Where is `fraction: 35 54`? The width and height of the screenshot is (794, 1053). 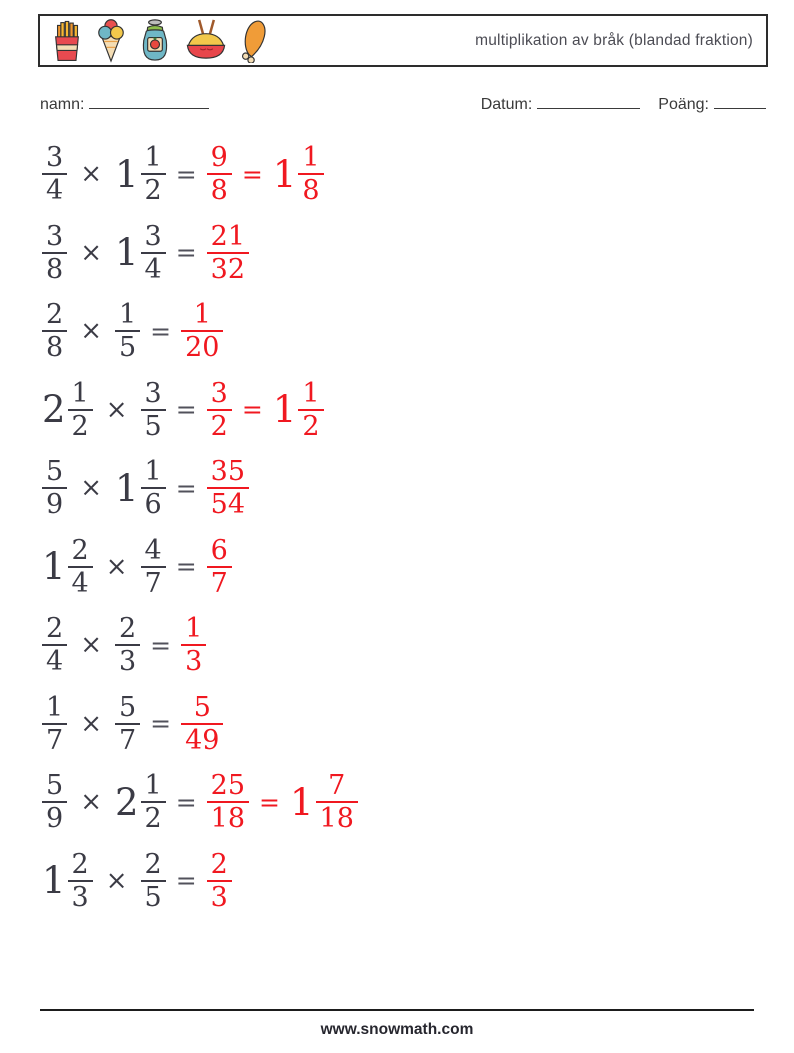 fraction: 35 54 is located at coordinates (228, 488).